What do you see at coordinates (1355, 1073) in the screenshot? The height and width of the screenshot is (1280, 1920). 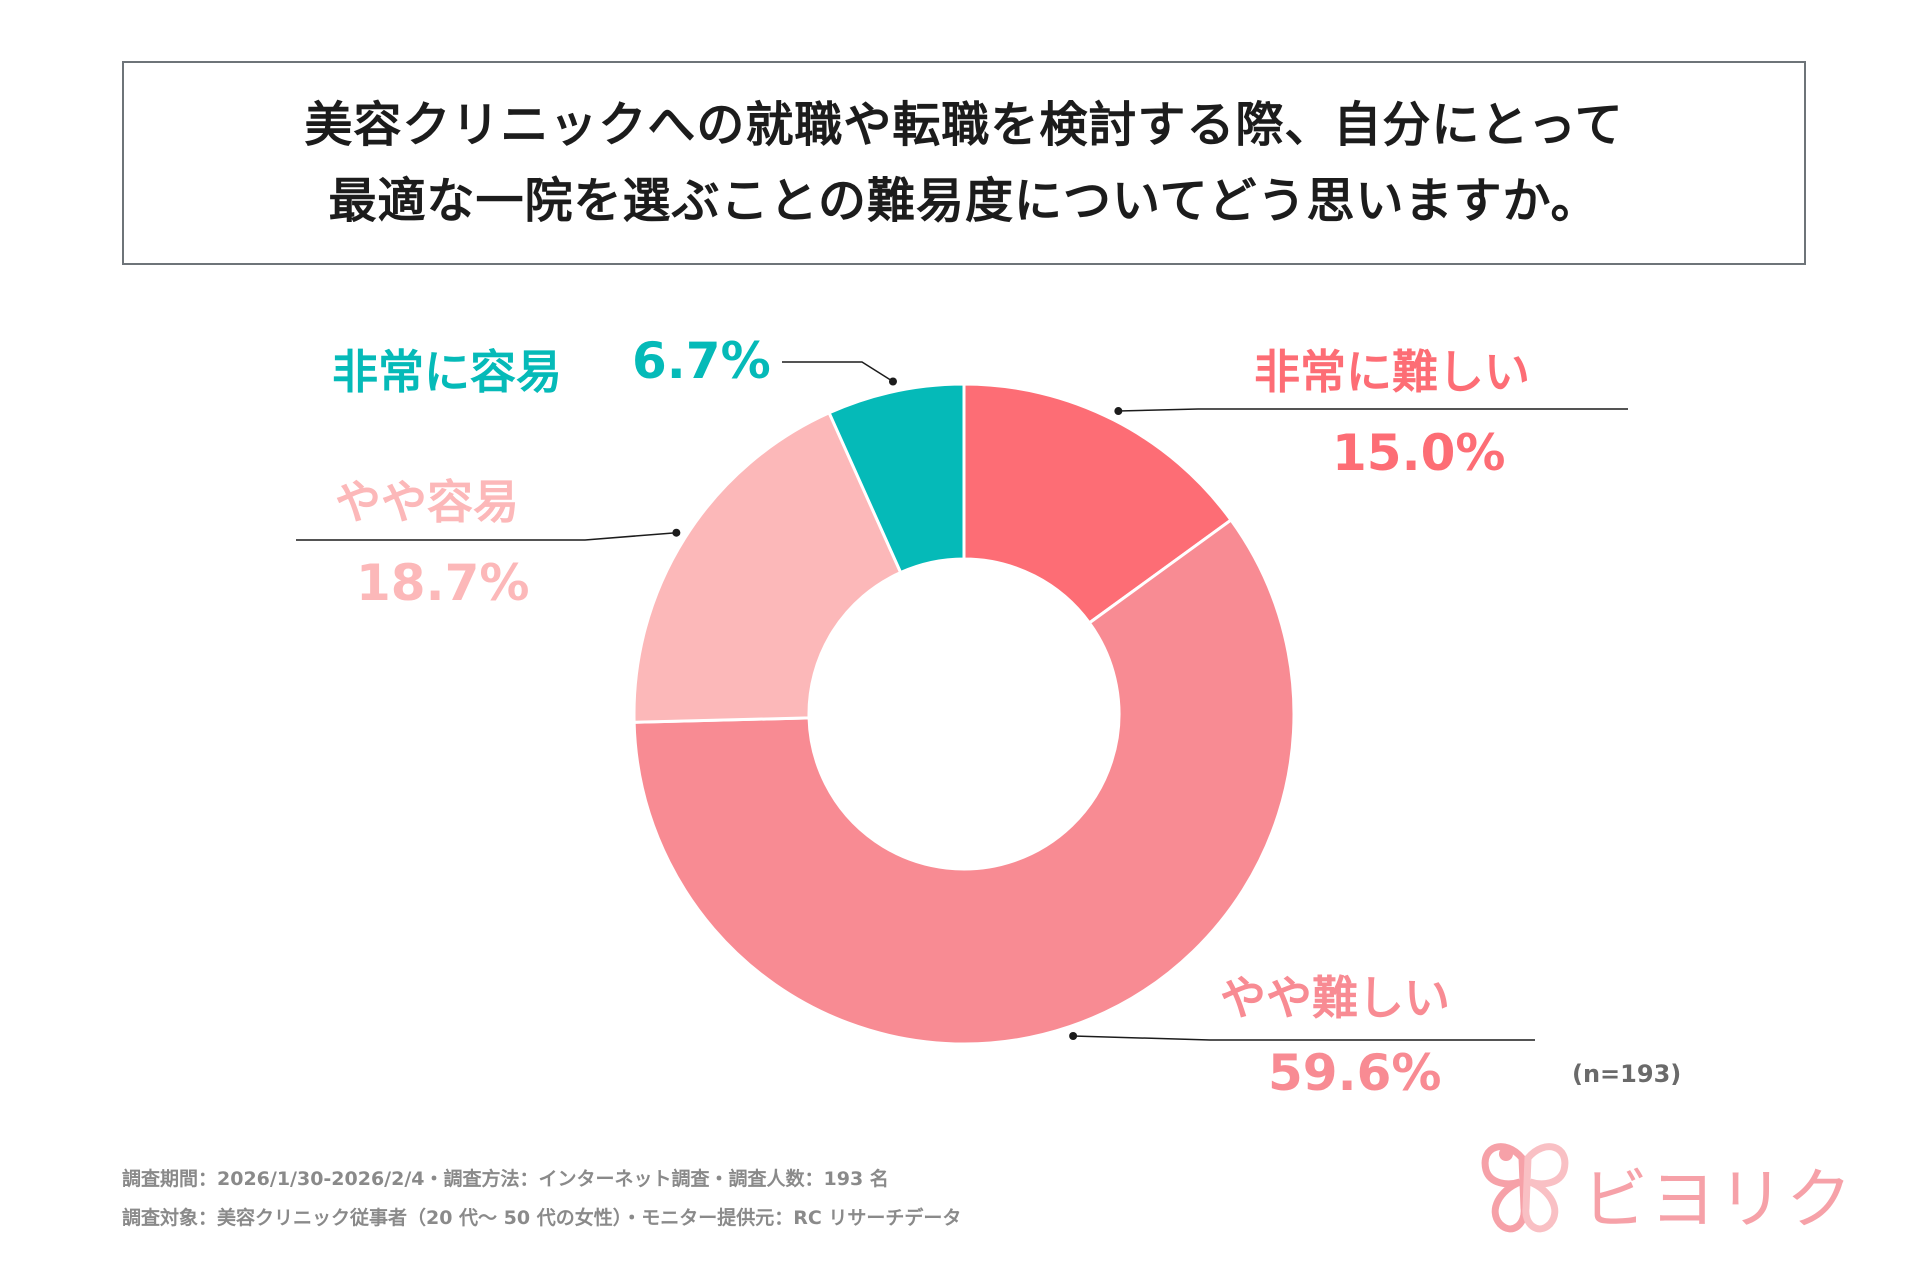 I see `slice-value-somewhat-difficult: 59.6%` at bounding box center [1355, 1073].